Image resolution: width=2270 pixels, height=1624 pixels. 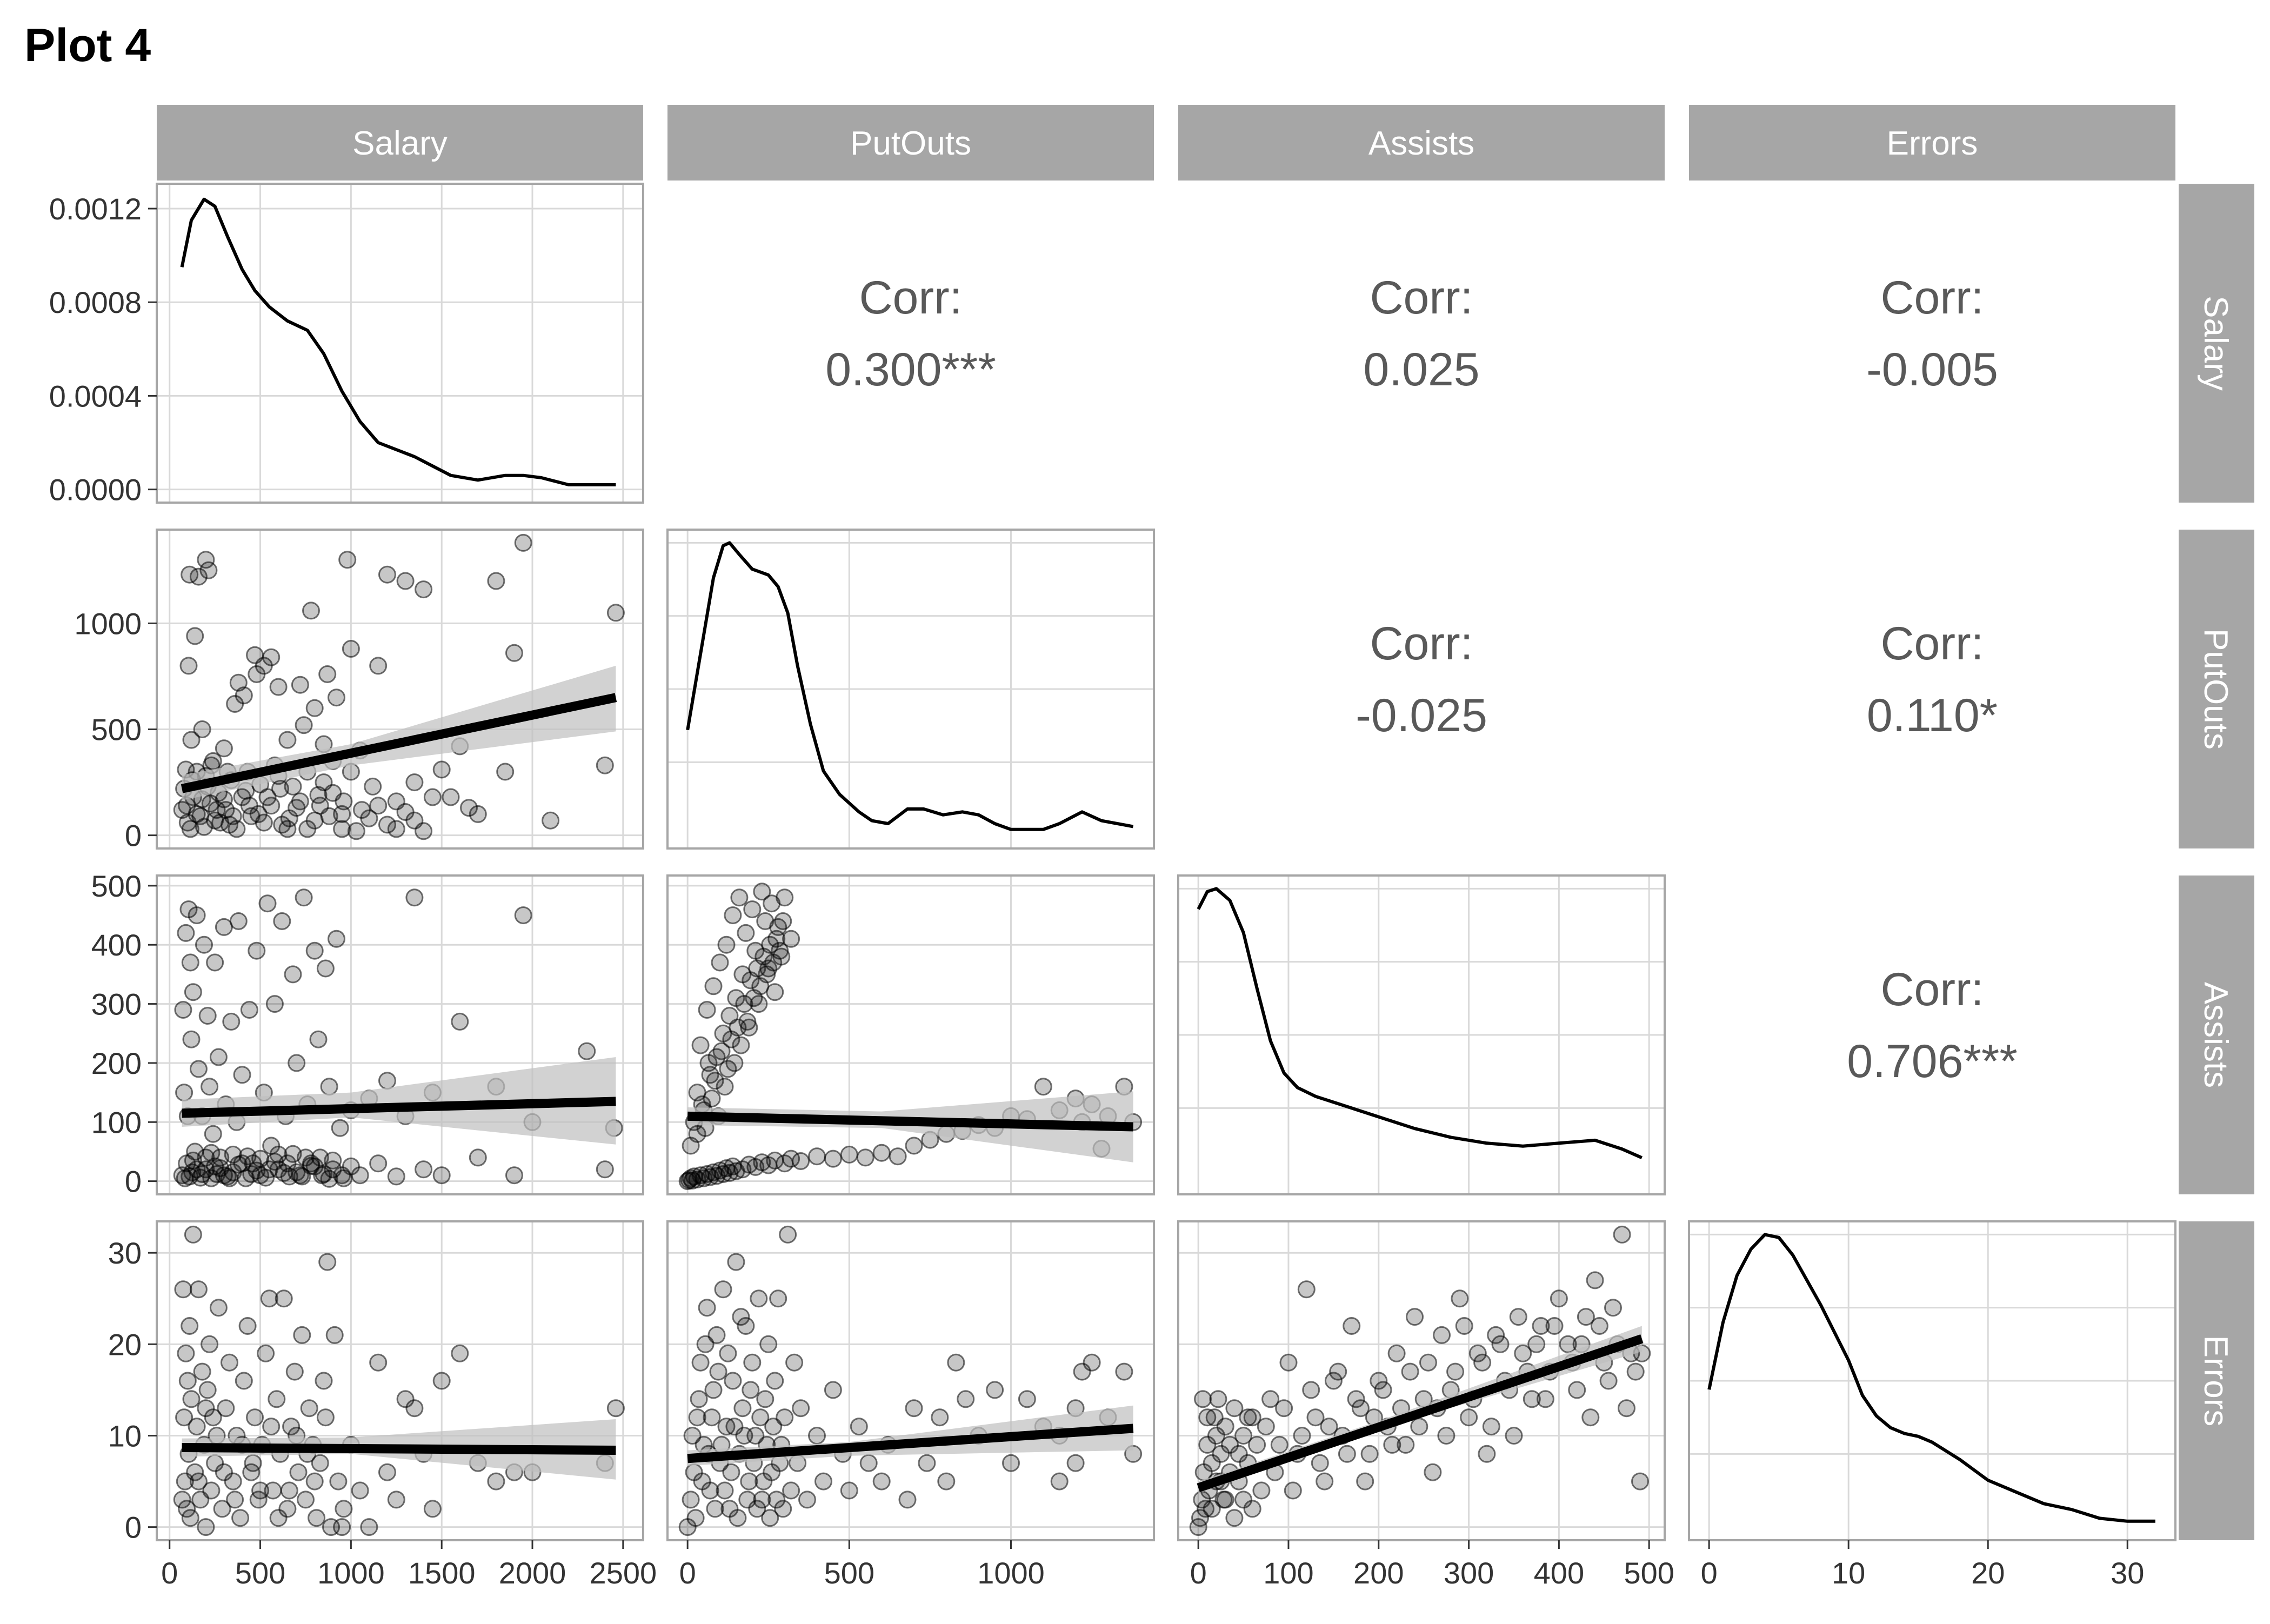 I want to click on column-strip-label-errors: Errors, so click(x=1932, y=143).